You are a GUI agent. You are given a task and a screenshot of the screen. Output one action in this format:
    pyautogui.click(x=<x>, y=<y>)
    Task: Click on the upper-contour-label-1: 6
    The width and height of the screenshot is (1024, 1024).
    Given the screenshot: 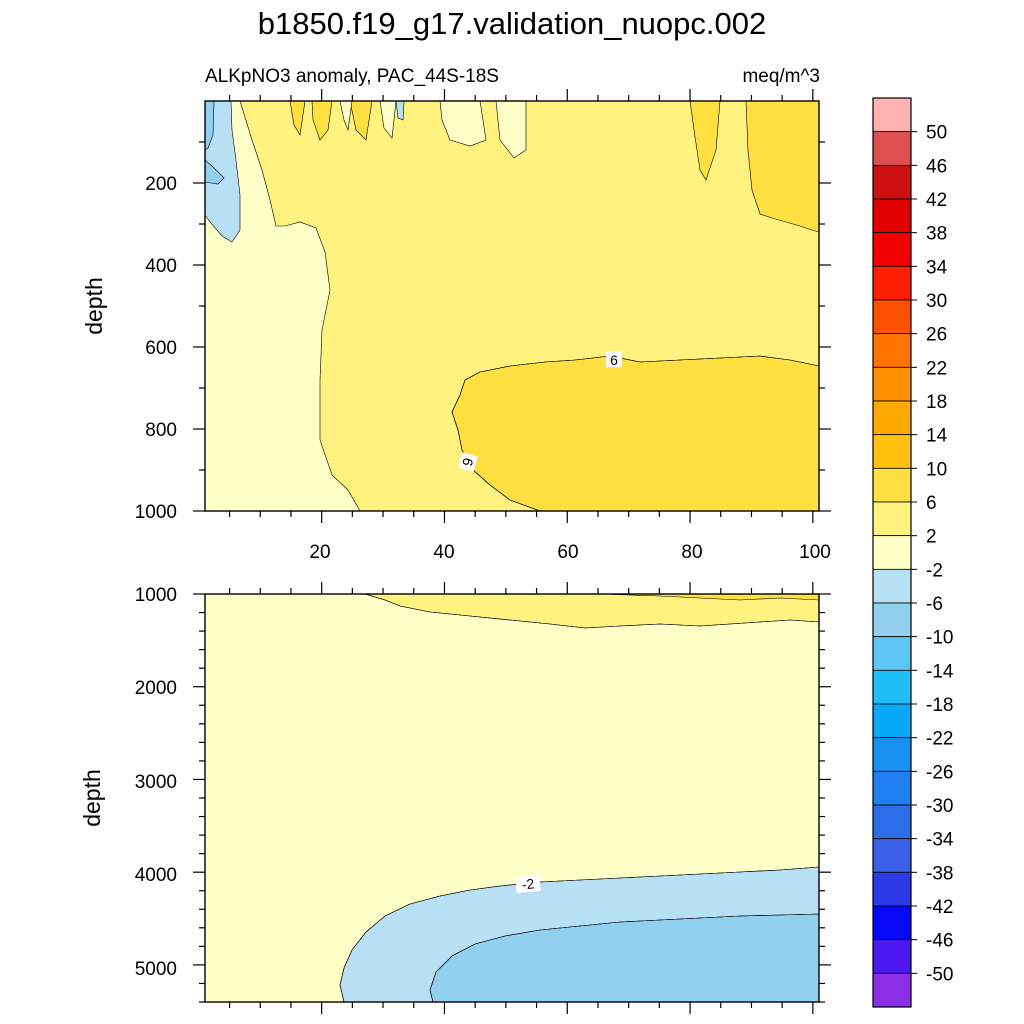 What is the action you would take?
    pyautogui.click(x=614, y=360)
    